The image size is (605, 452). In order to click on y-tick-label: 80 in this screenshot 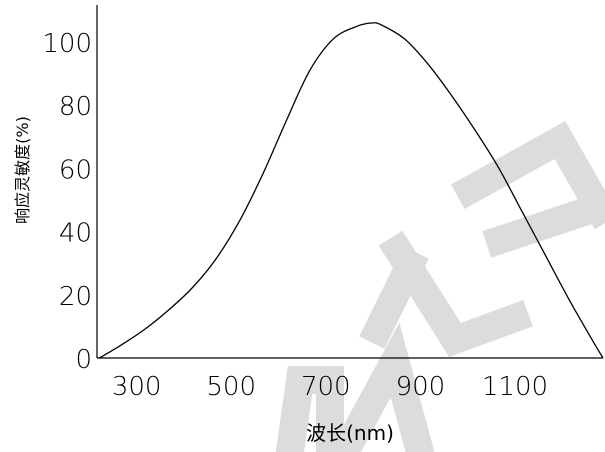, I will do `click(75, 107)`.